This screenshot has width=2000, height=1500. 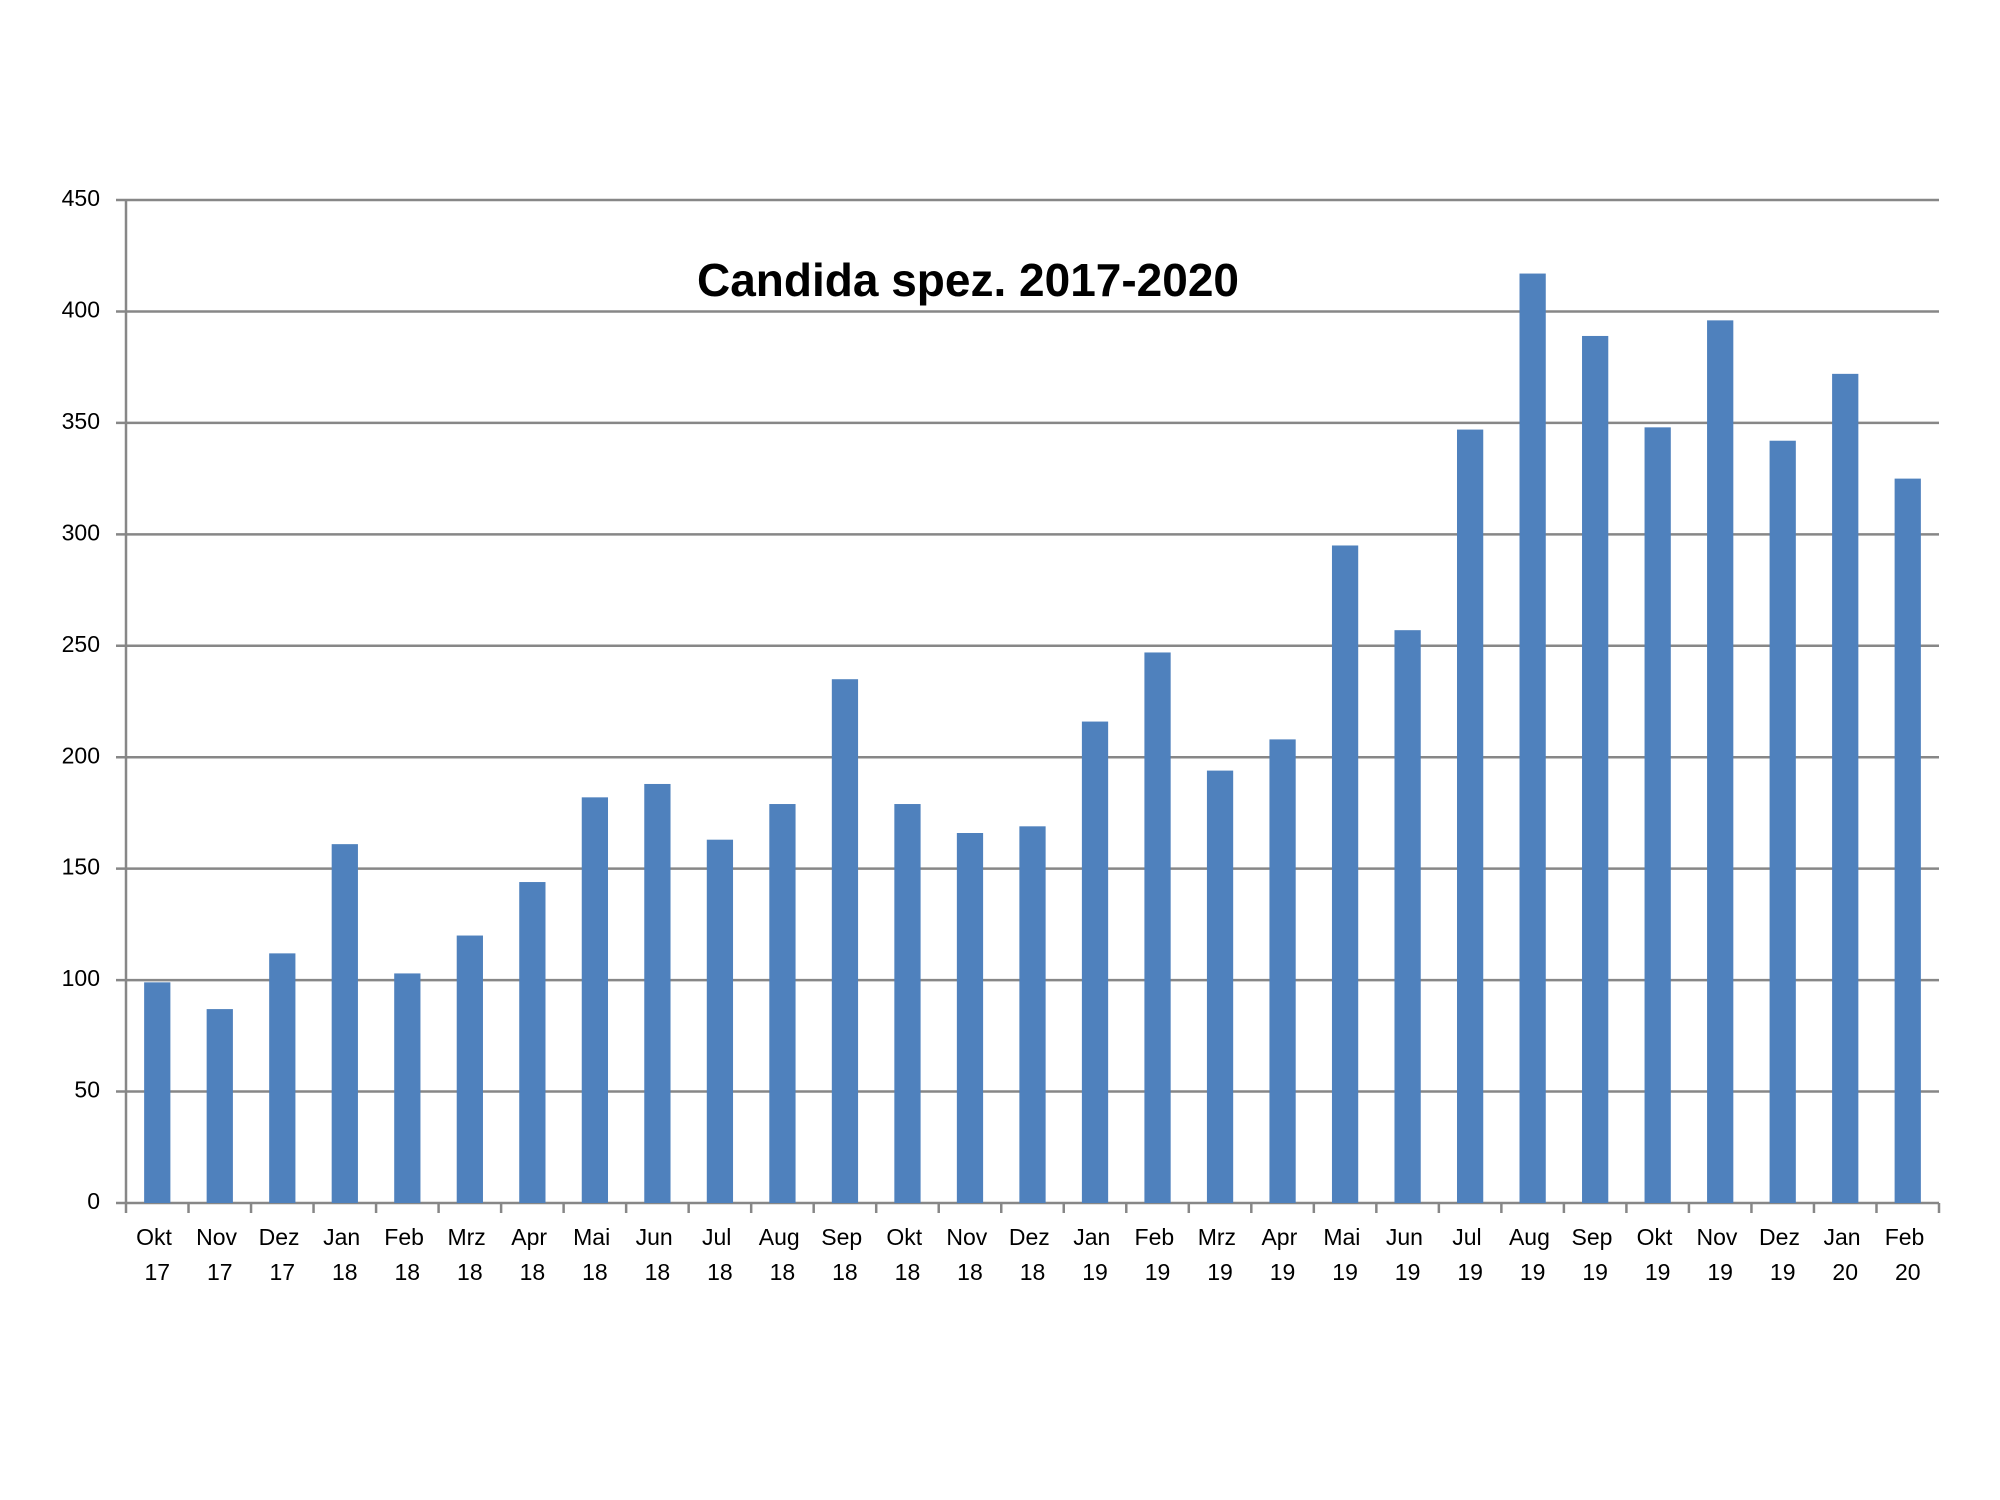 What do you see at coordinates (1470, 1254) in the screenshot?
I see `x-tick-label: Jul 19` at bounding box center [1470, 1254].